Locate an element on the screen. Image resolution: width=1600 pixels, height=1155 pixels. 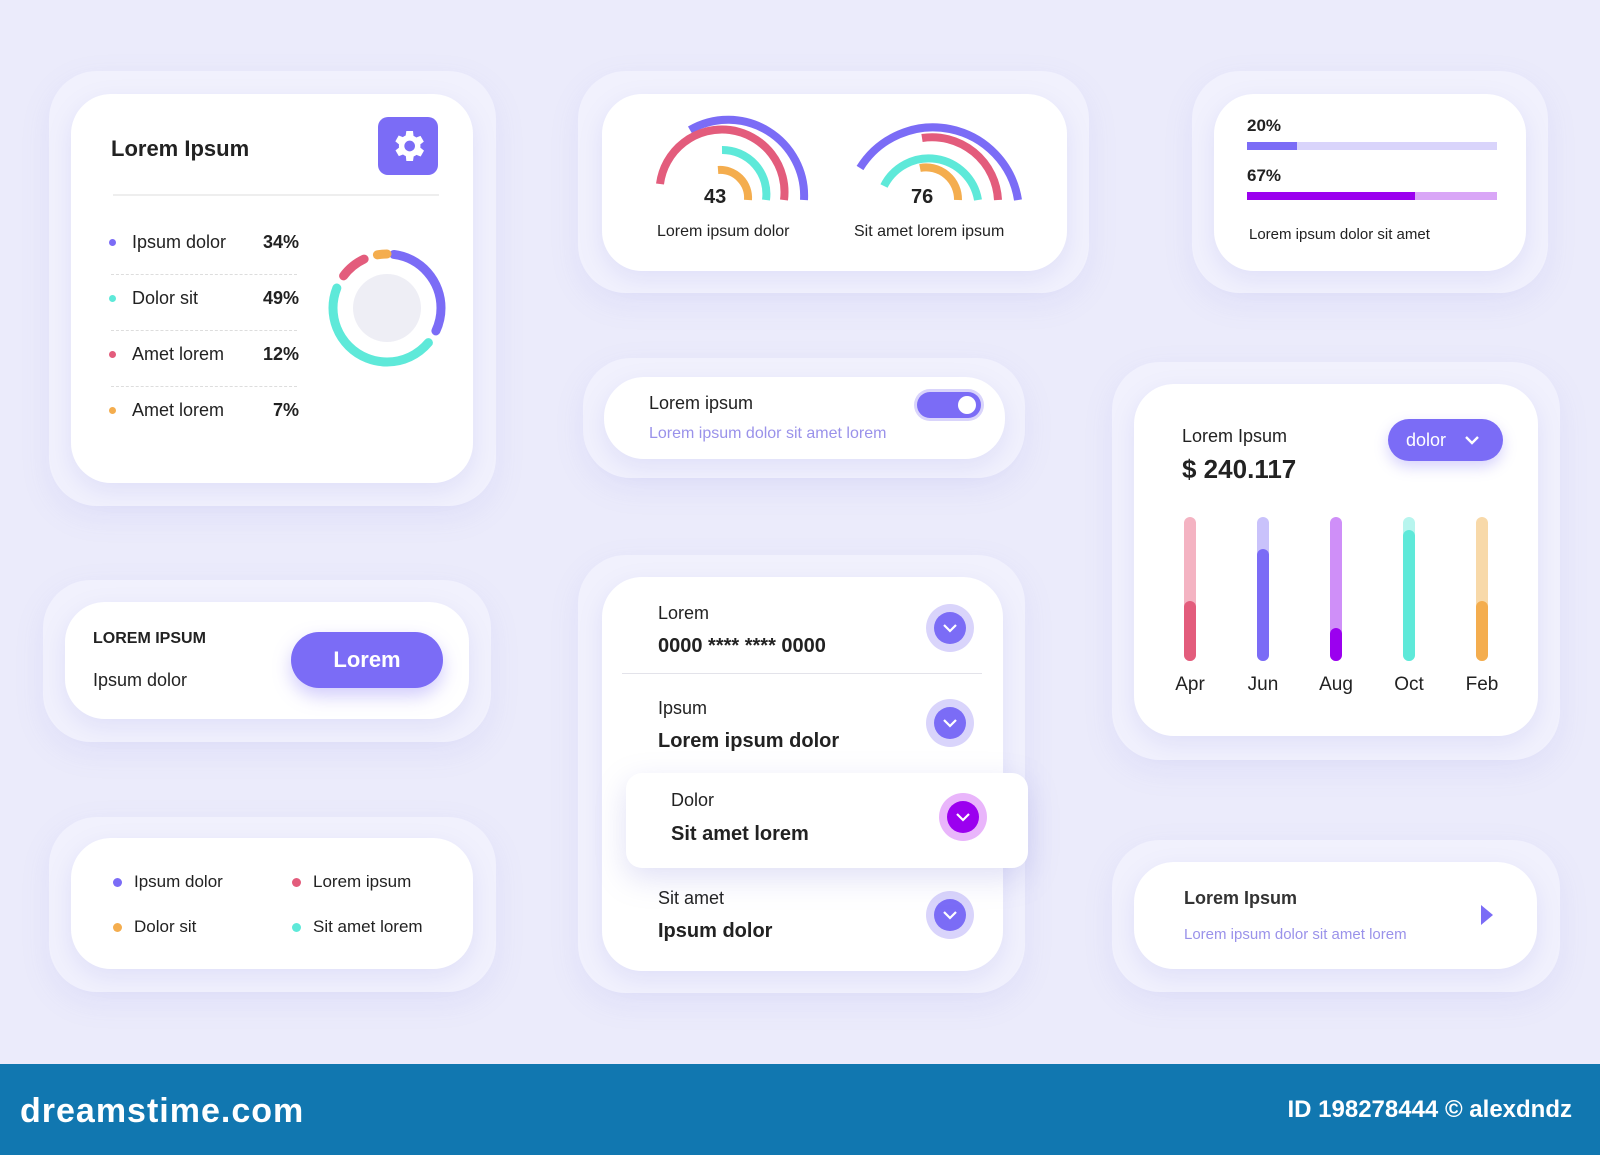
gauge-label: Lorem ipsum dolor is located at coordinates (723, 231).